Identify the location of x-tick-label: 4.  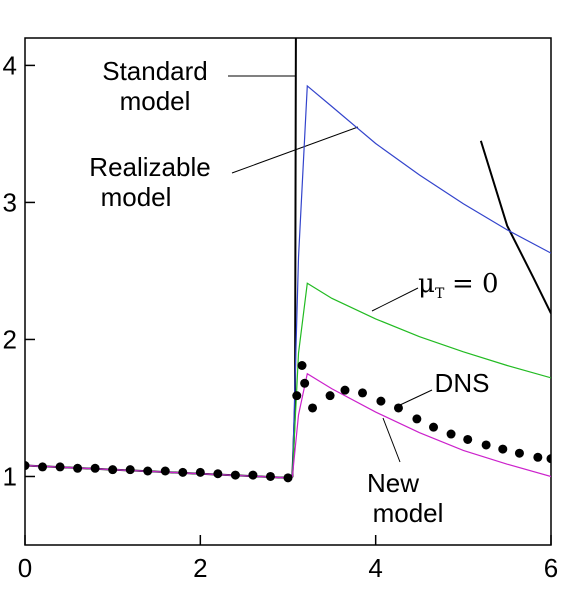
(375, 568).